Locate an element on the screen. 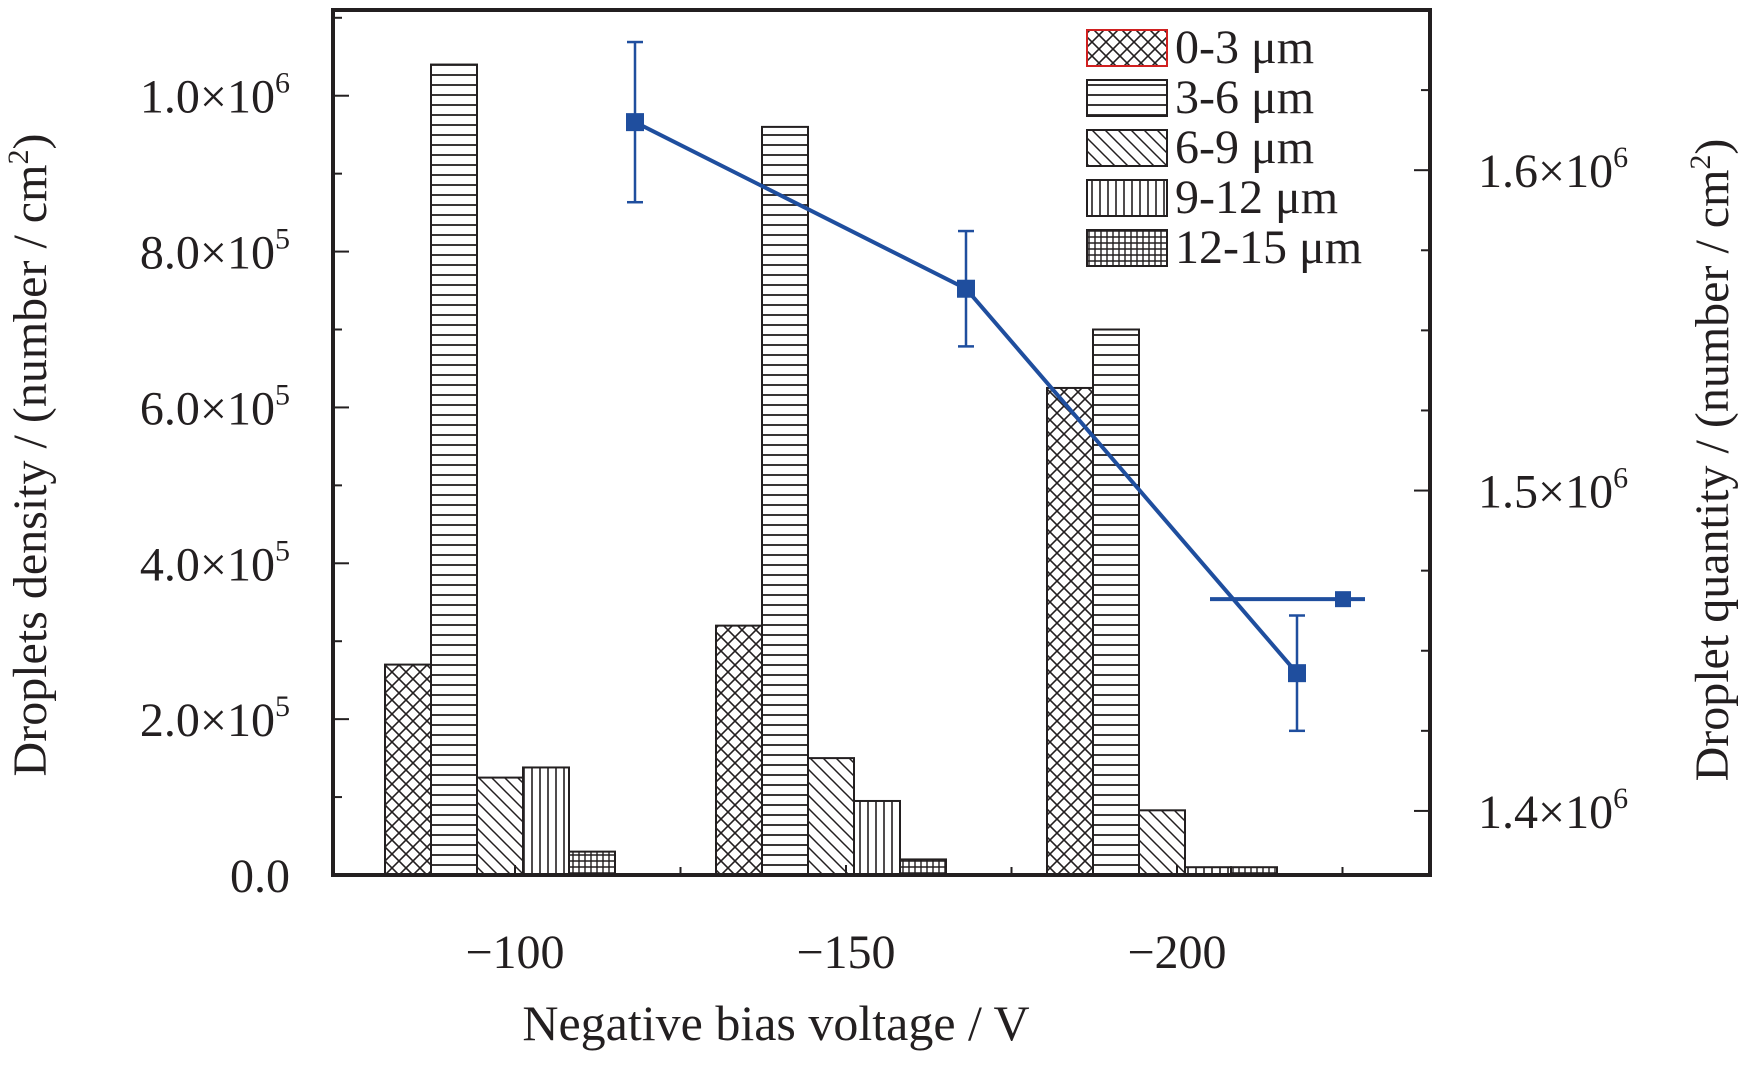 Image resolution: width=1762 pixels, height=1072 pixels. y-tick-label: 6.0×10⁵ is located at coordinates (215, 406).